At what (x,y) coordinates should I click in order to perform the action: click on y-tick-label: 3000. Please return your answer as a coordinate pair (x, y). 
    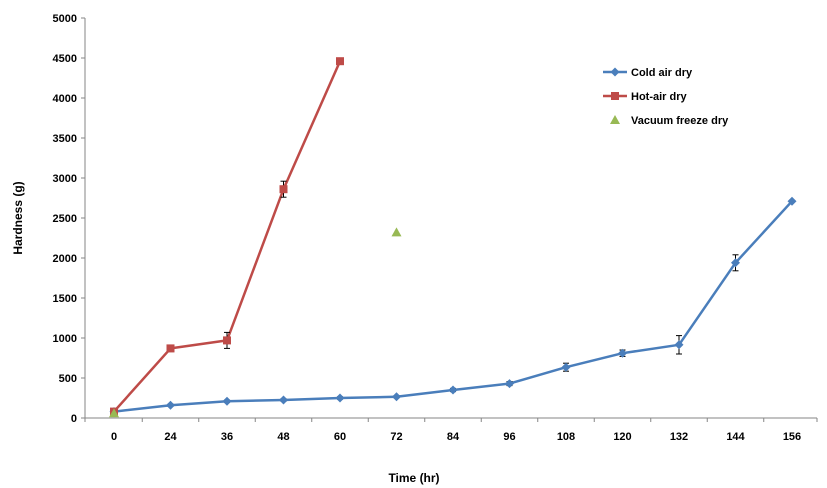
    Looking at the image, I should click on (65, 179).